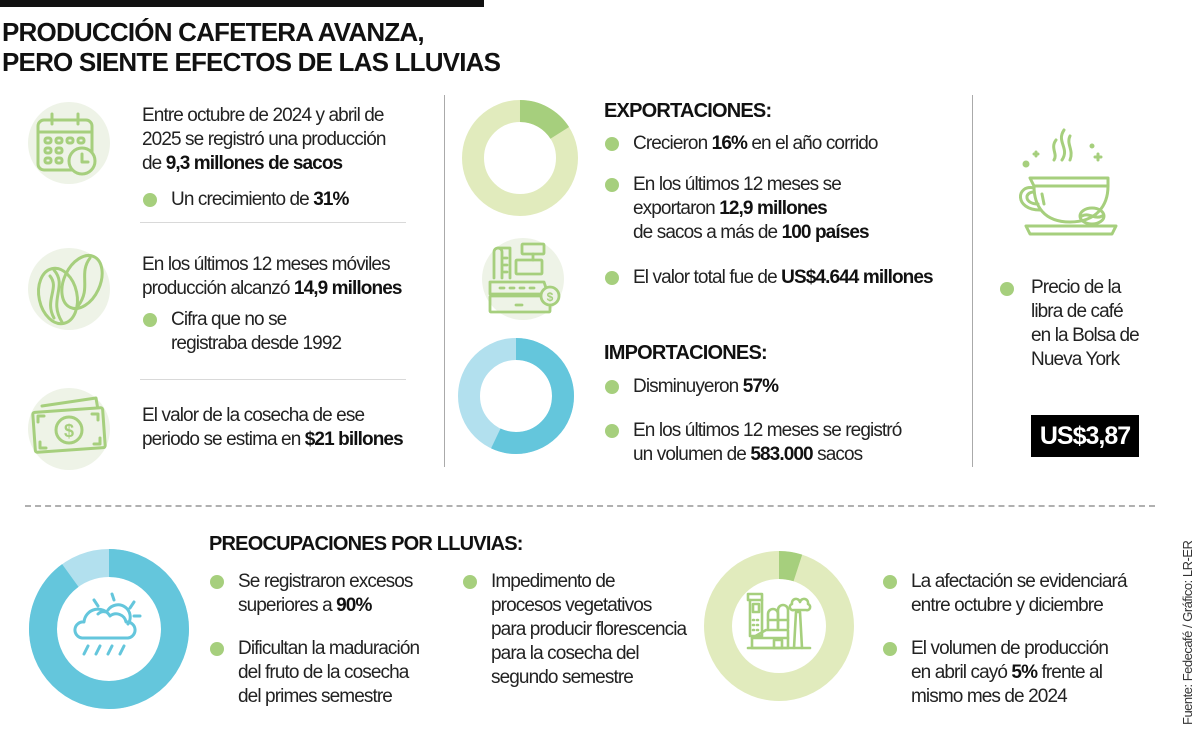 The width and height of the screenshot is (1200, 739). What do you see at coordinates (688, 111) in the screenshot?
I see `exports-heading: EXPORTACIONES:` at bounding box center [688, 111].